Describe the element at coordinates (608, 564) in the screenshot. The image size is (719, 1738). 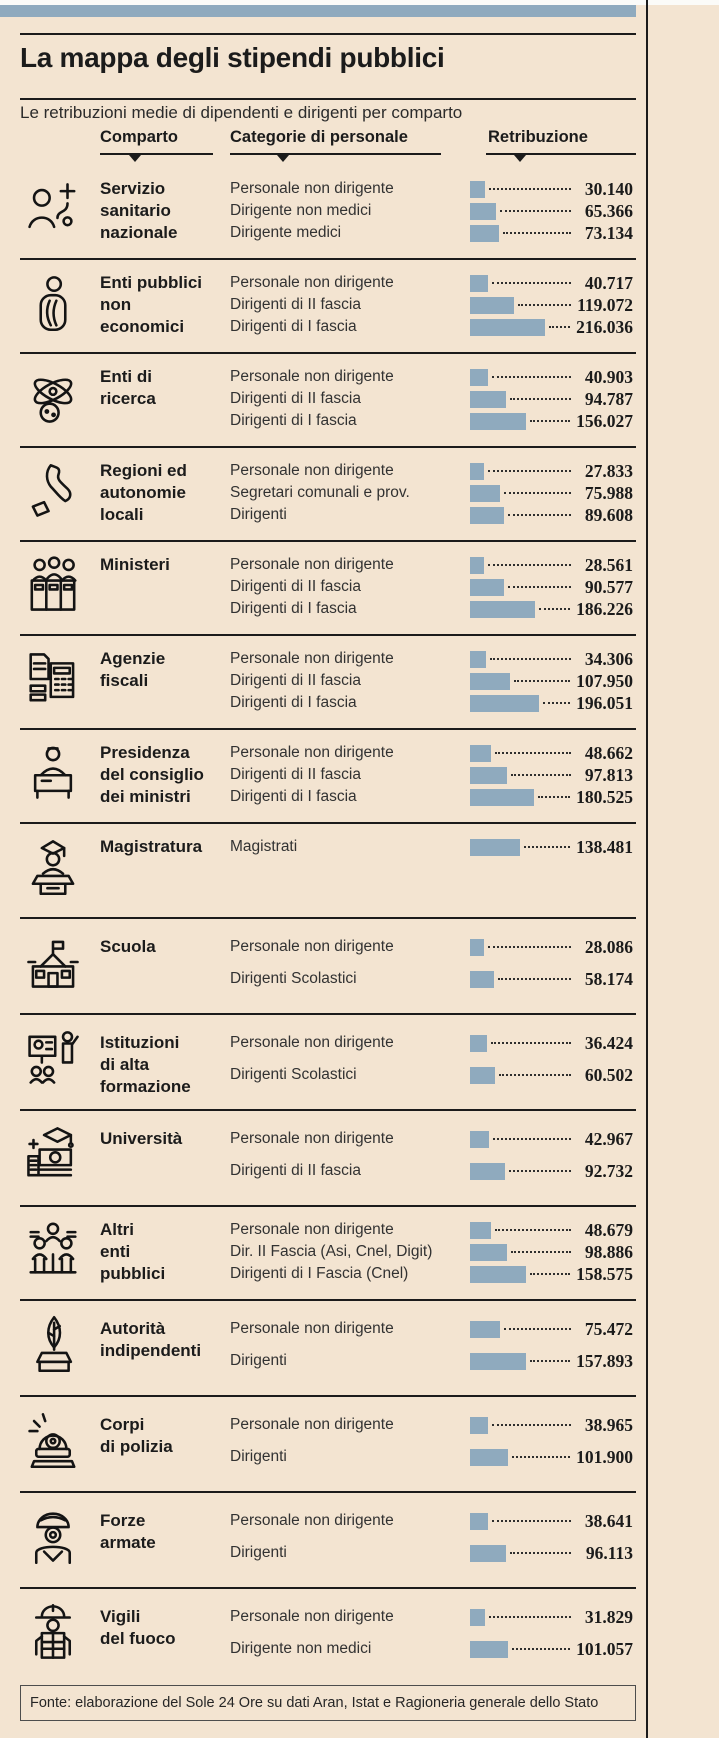
I see `retribuzione-value: 28.561` at that location.